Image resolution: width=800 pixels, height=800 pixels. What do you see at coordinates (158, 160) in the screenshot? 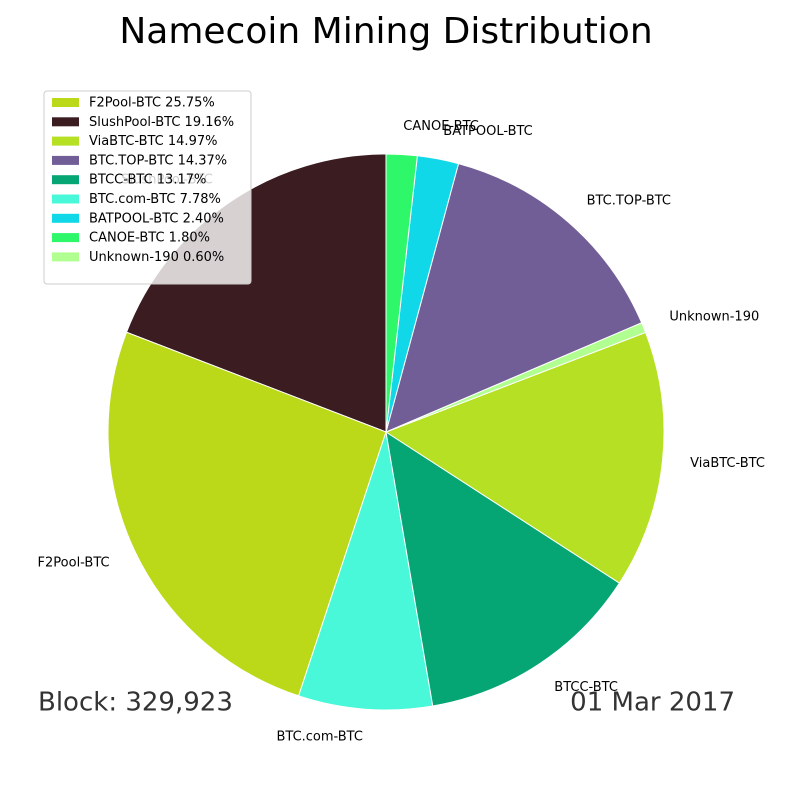
I see `legend-label: BTC.TOP-BTC 14.37%` at bounding box center [158, 160].